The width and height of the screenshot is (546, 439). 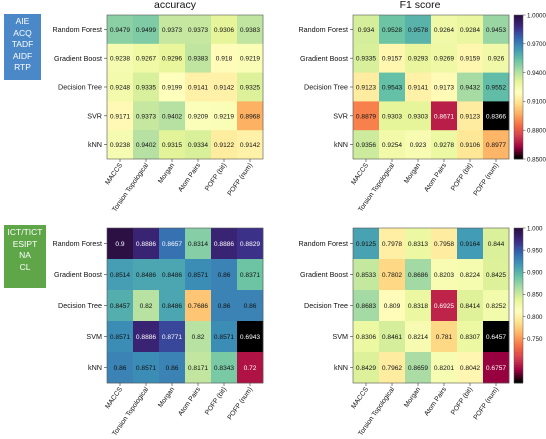 I want to click on cell-value-label: 0.9578, so click(x=418, y=30).